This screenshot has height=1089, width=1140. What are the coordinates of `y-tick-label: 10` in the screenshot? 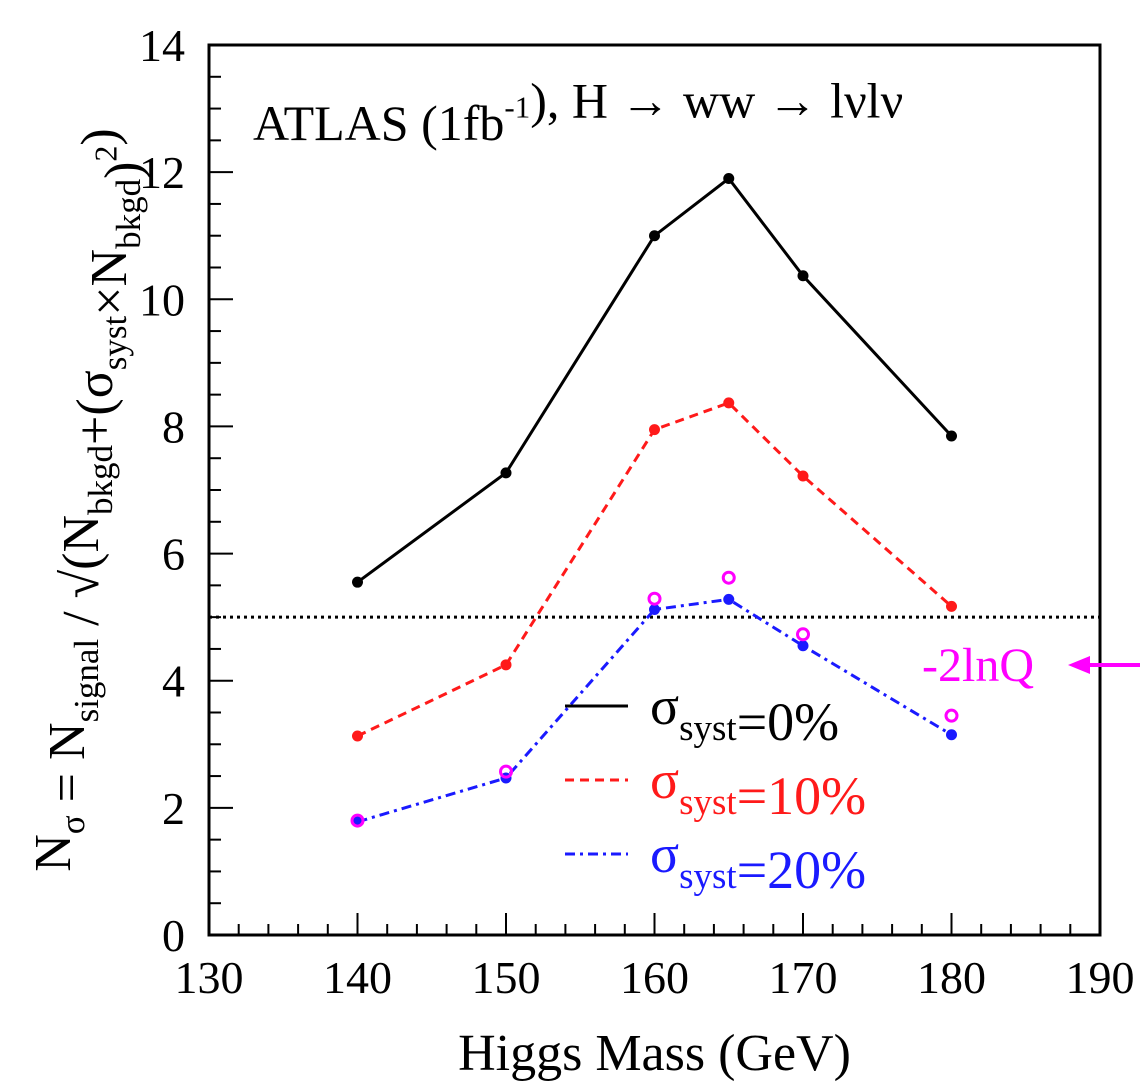 It's located at (162, 299).